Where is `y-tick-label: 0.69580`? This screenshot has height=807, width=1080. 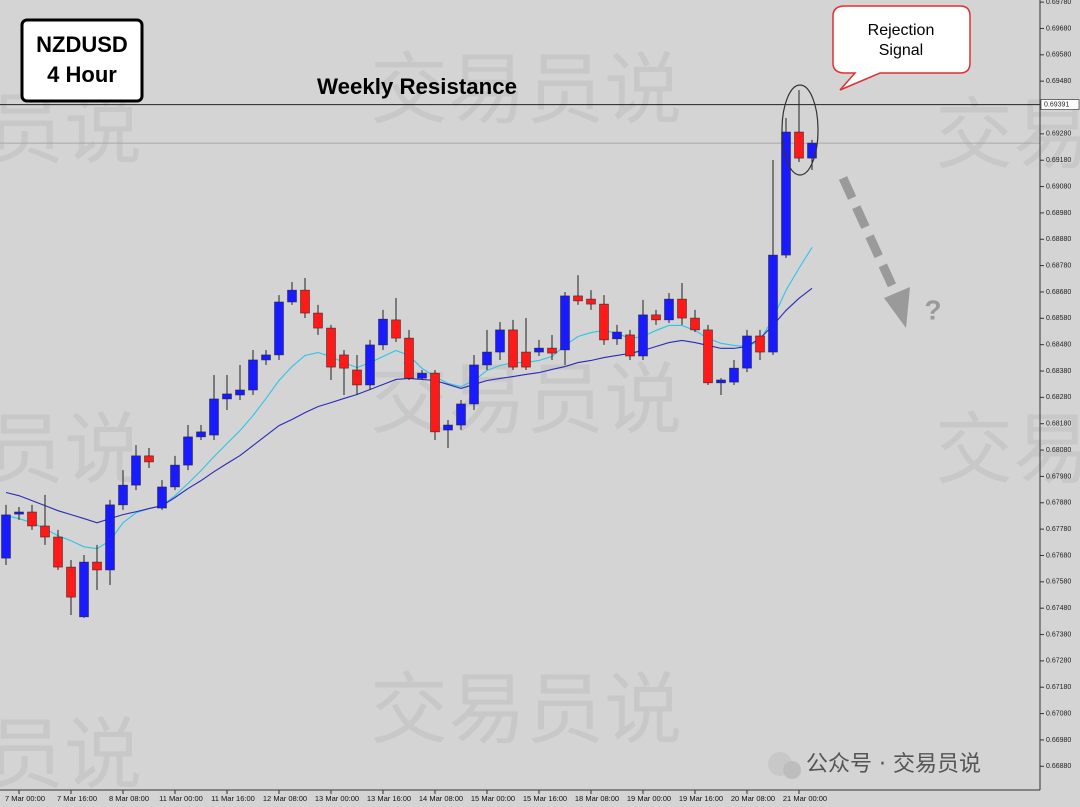
y-tick-label: 0.69580 is located at coordinates (1058, 55).